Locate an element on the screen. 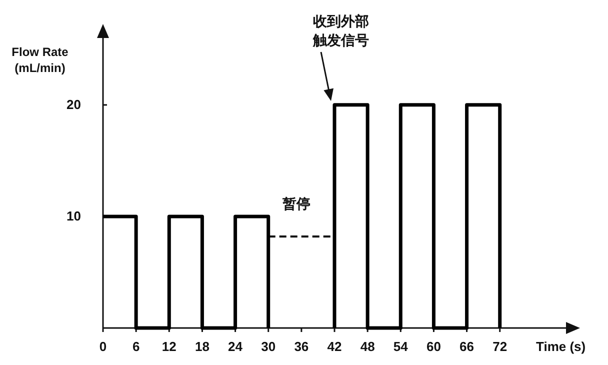 The width and height of the screenshot is (608, 365). x-tick-label: 72 is located at coordinates (500, 346).